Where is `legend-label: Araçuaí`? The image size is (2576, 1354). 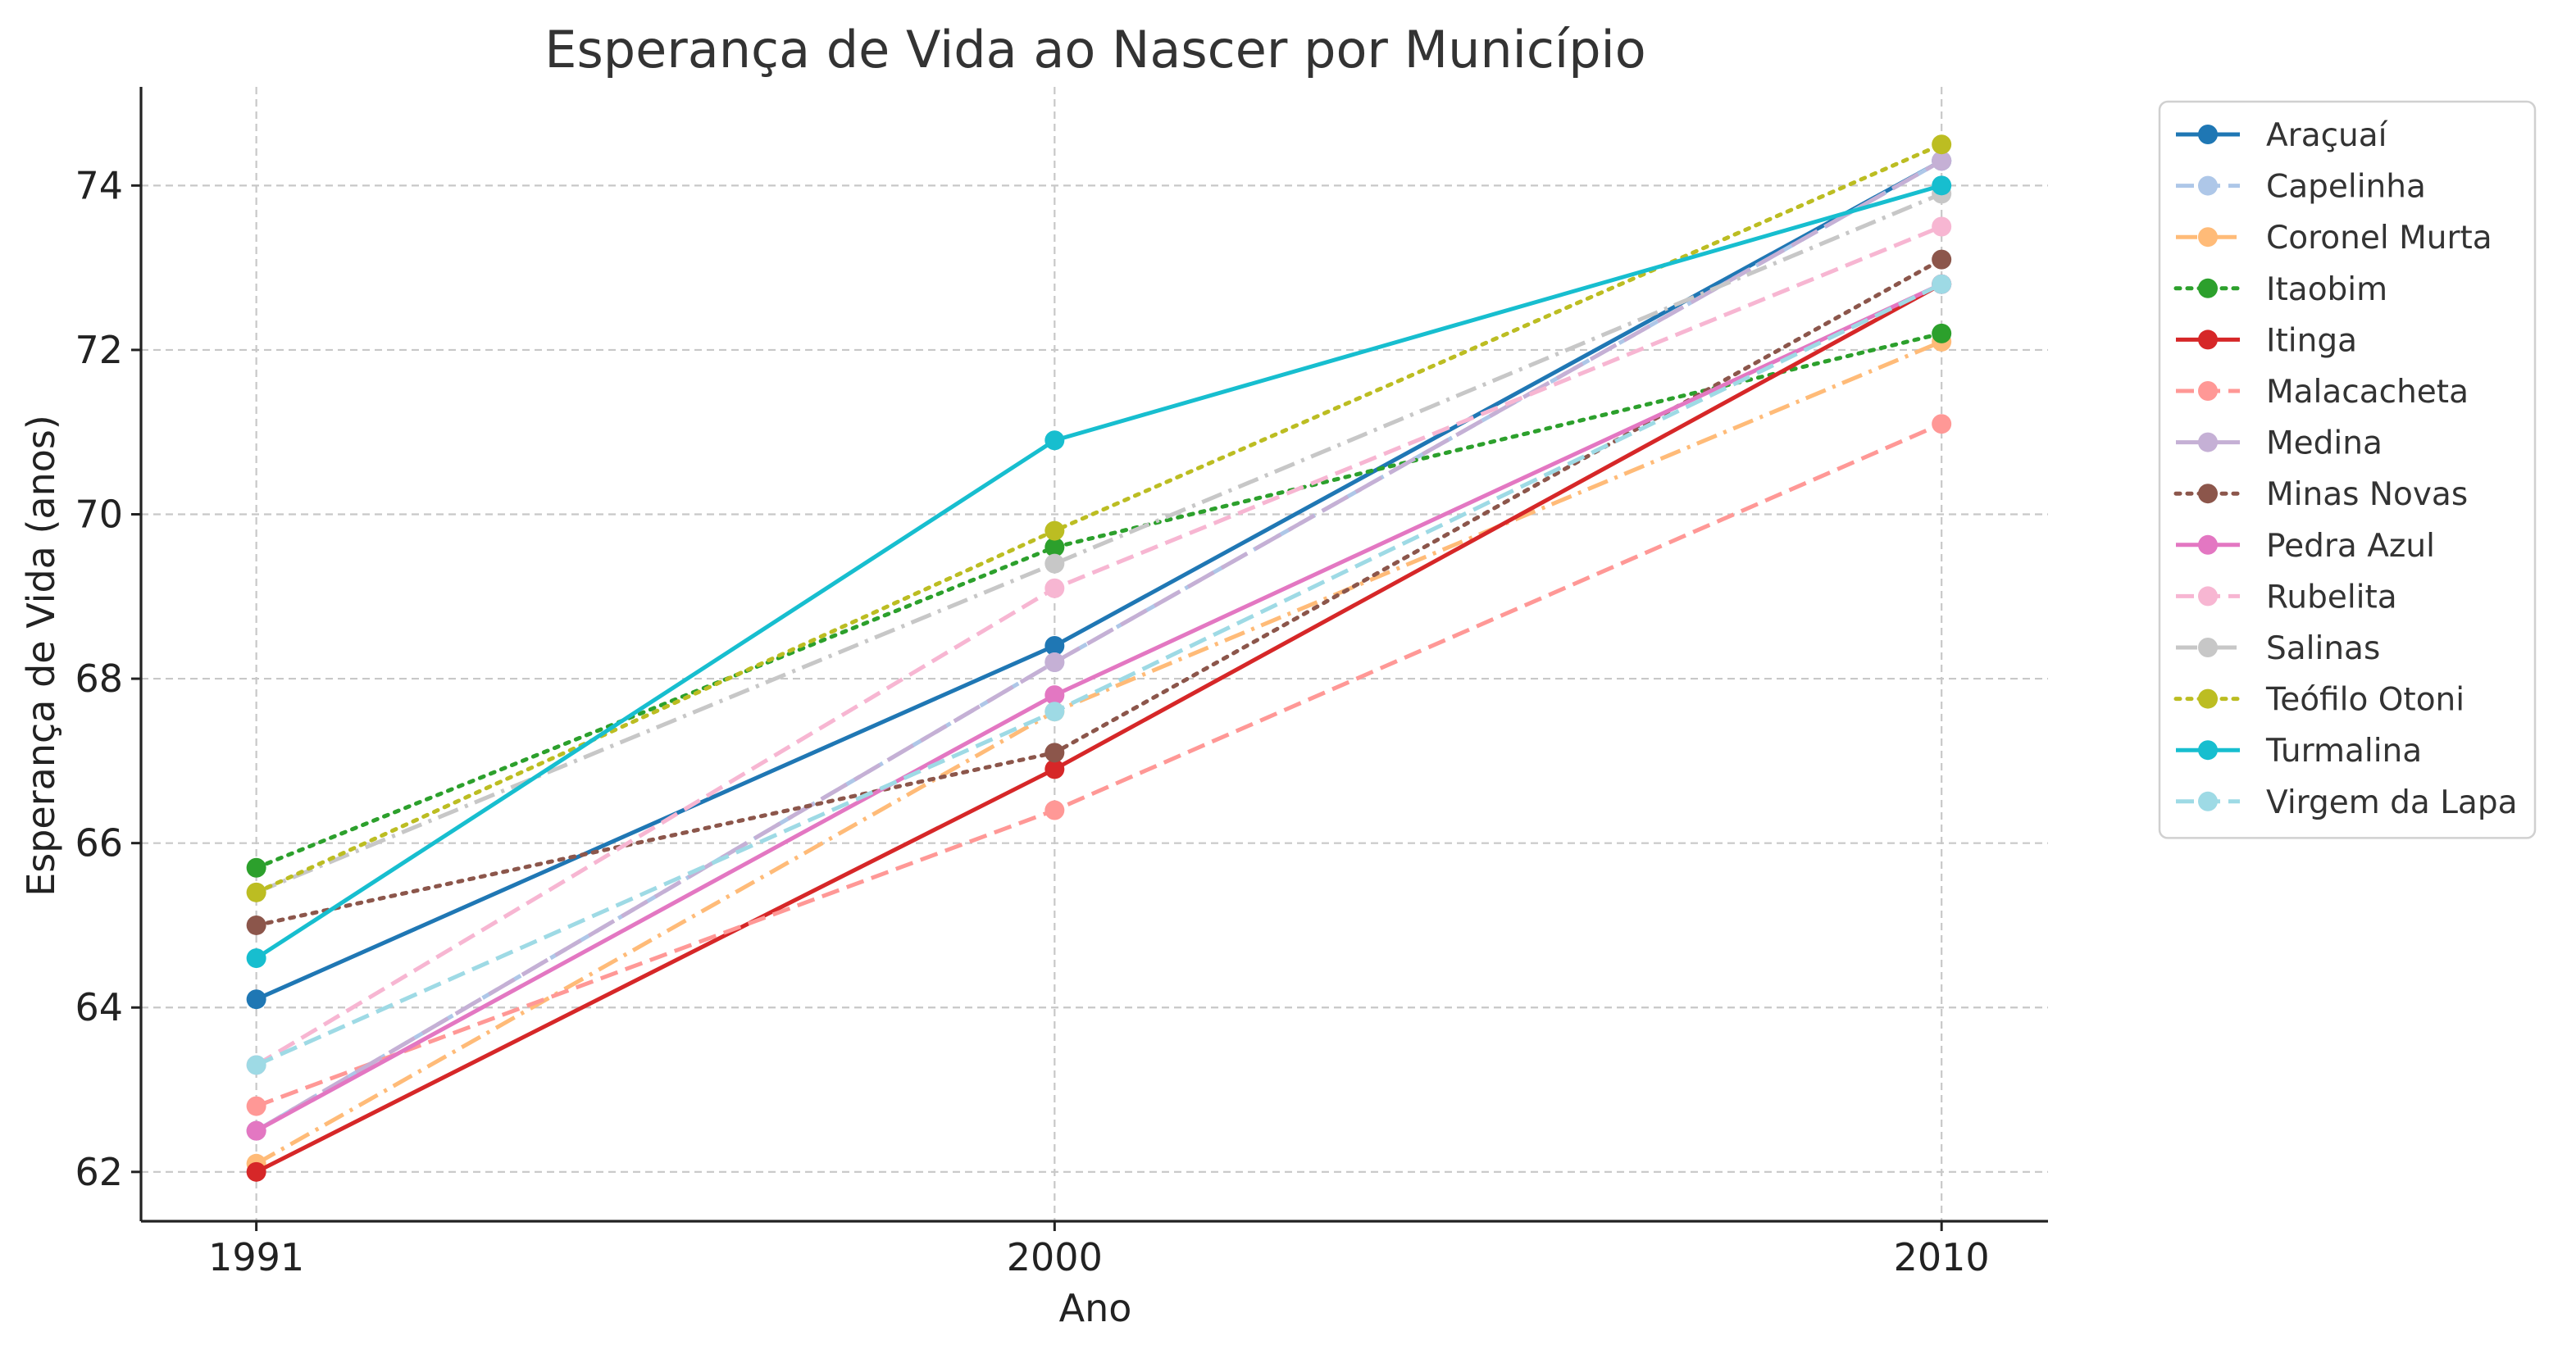 legend-label: Araçuaí is located at coordinates (2327, 135).